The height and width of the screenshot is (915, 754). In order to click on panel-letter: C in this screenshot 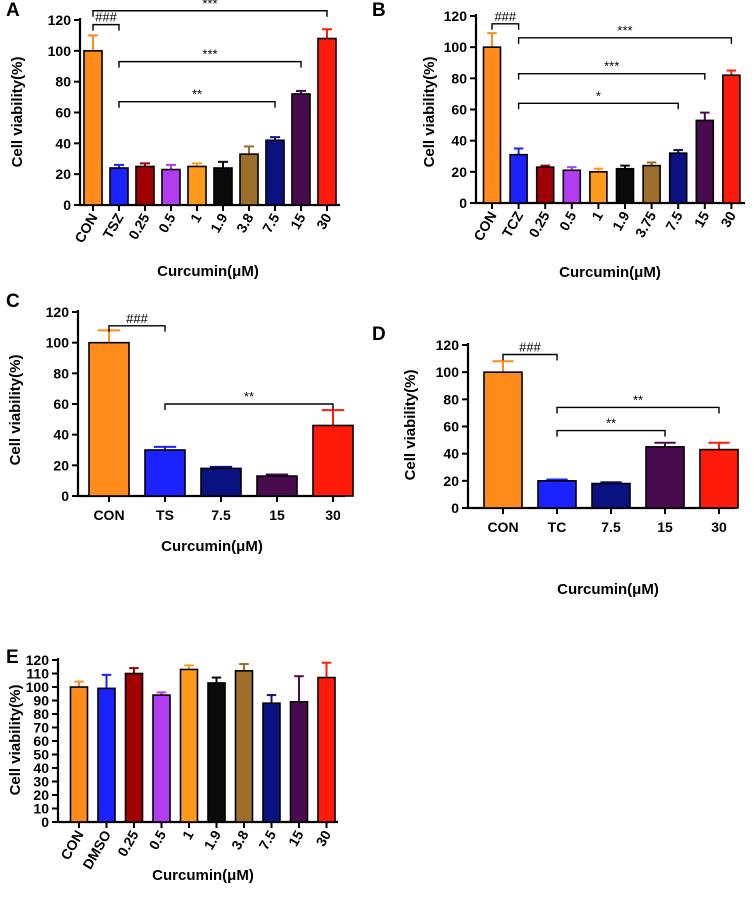, I will do `click(13, 301)`.